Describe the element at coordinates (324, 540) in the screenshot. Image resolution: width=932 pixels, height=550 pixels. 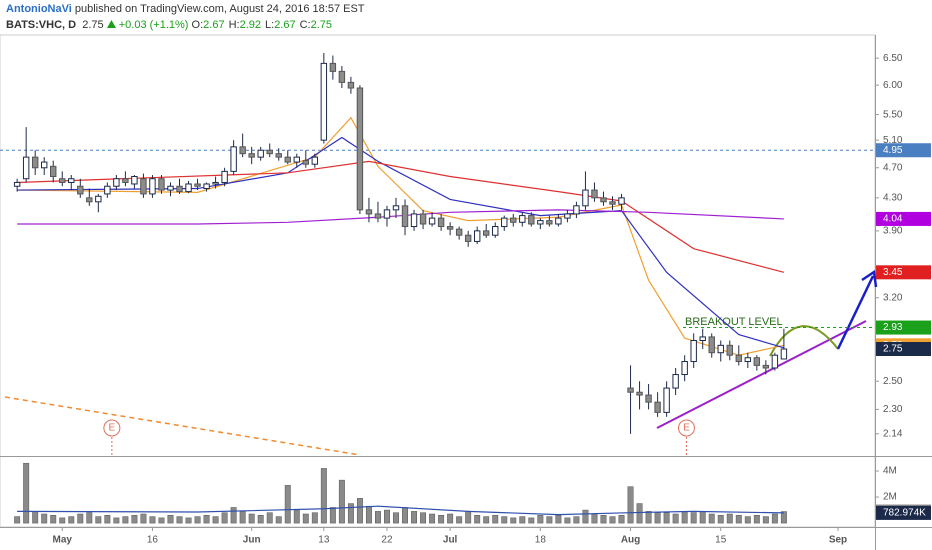
I see `x-tick-label: 13` at that location.